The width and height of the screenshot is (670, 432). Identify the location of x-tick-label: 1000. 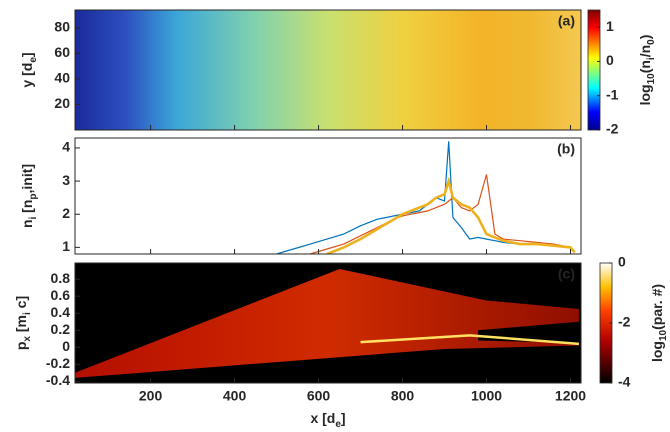
(486, 396).